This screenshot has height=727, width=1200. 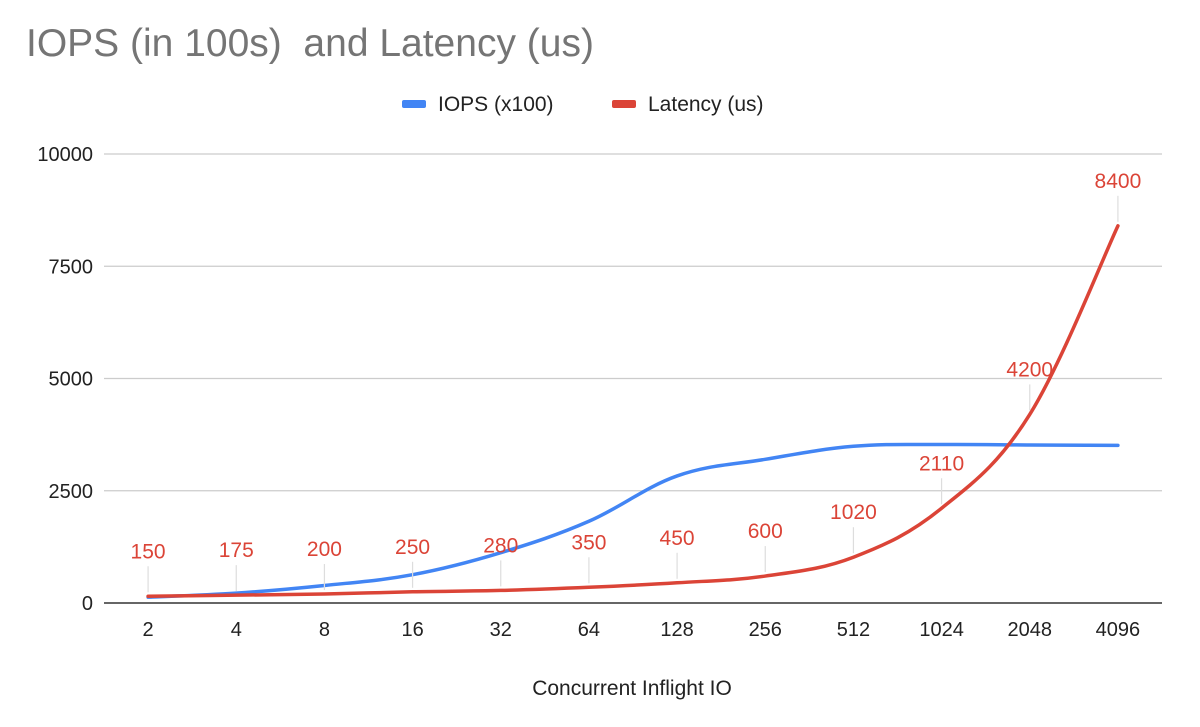 I want to click on y-tick-label: 2500, so click(x=71, y=492).